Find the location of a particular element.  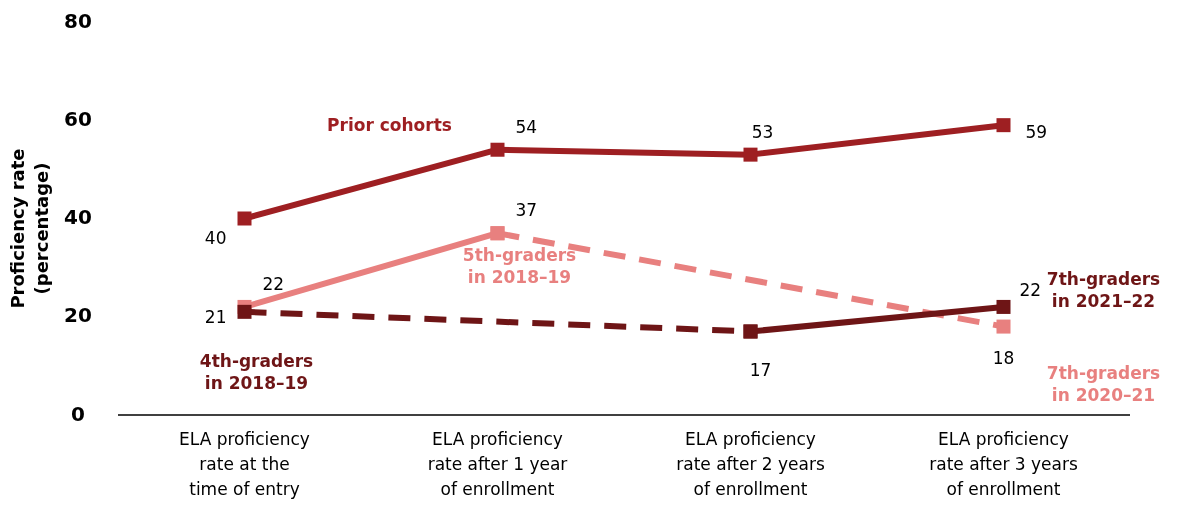

series-label: 5th-graders in 2018–19 is located at coordinates (519, 266).